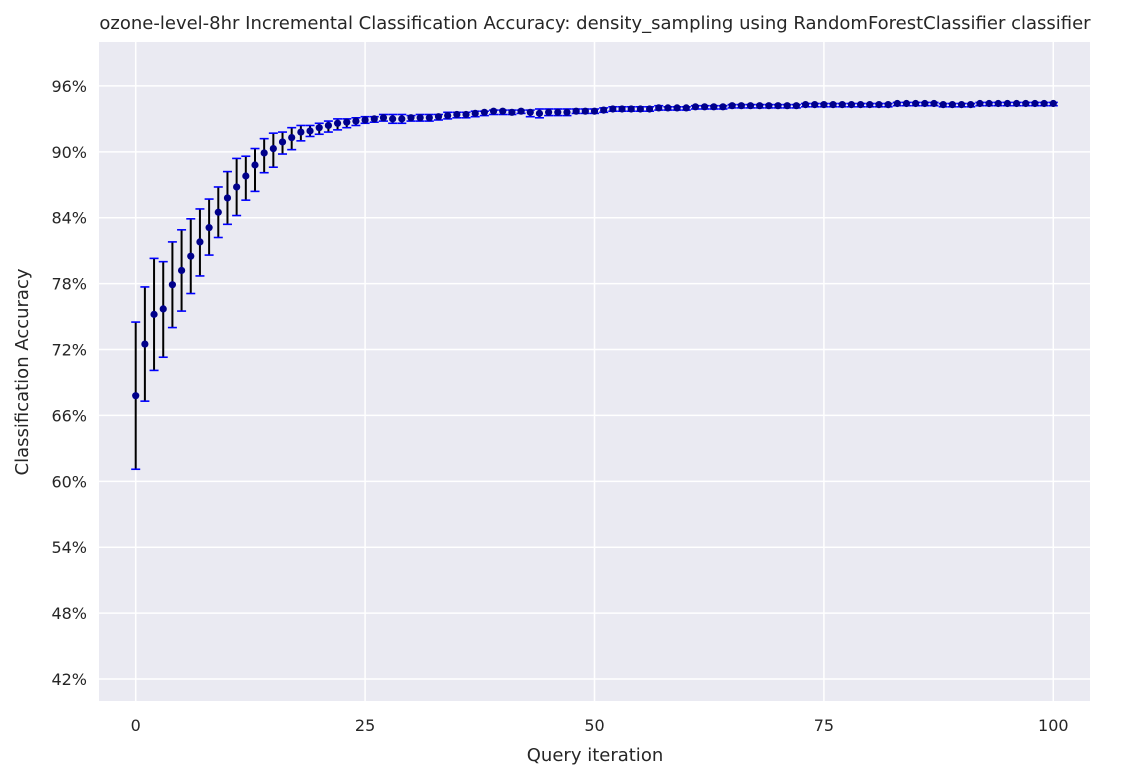 The image size is (1139, 779). Describe the element at coordinates (69, 679) in the screenshot. I see `y-tick-label: 42%` at that location.